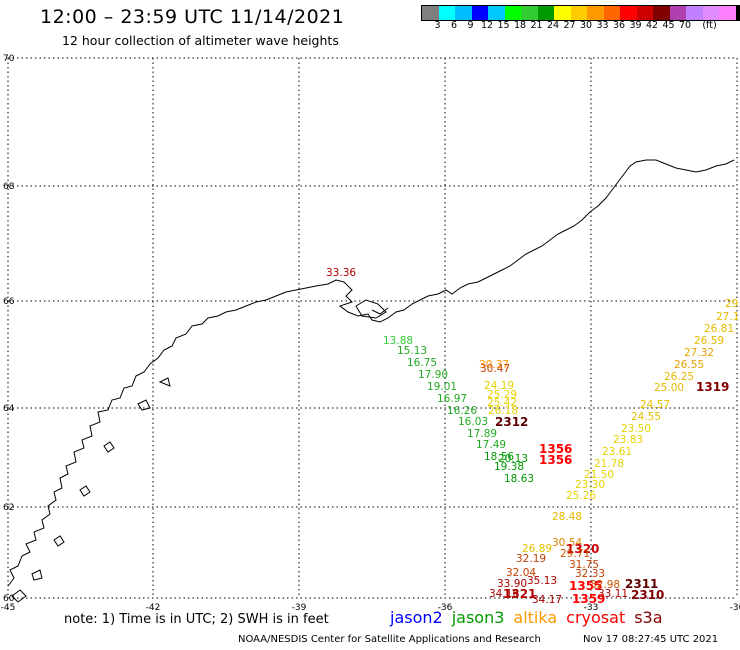  What do you see at coordinates (590, 485) in the screenshot?
I see `wave-height-label: 23.30` at bounding box center [590, 485].